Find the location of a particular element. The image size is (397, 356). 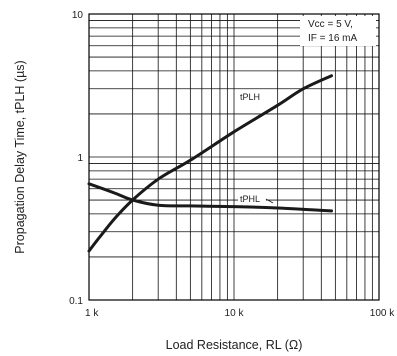

label-tphl-bg is located at coordinates (252, 198).